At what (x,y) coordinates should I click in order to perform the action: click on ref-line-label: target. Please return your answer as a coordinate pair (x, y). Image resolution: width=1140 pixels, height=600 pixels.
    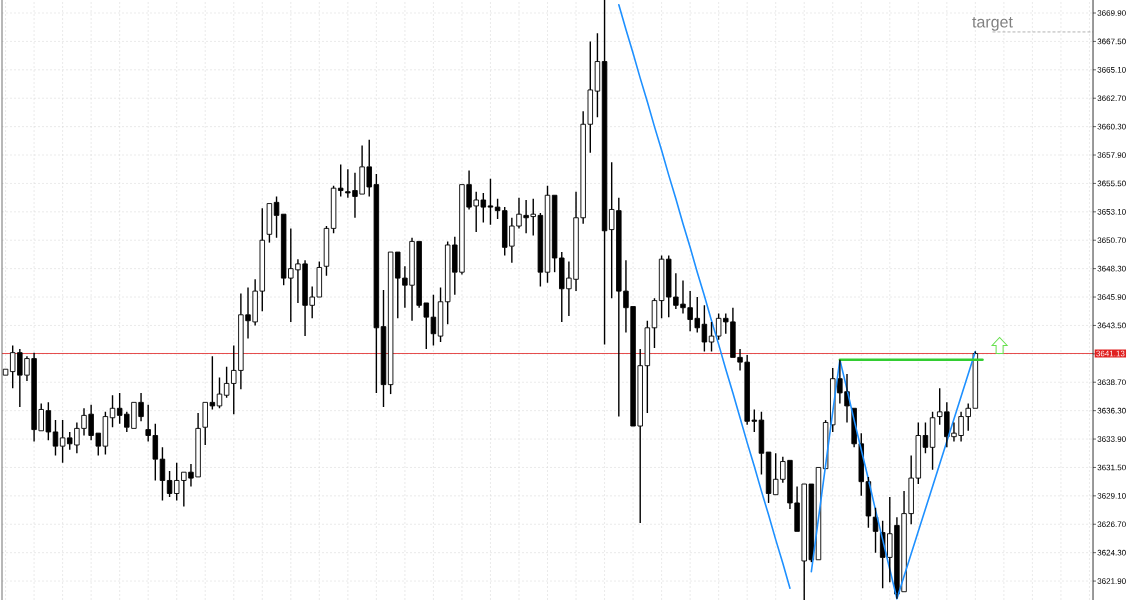
    Looking at the image, I should click on (992, 24).